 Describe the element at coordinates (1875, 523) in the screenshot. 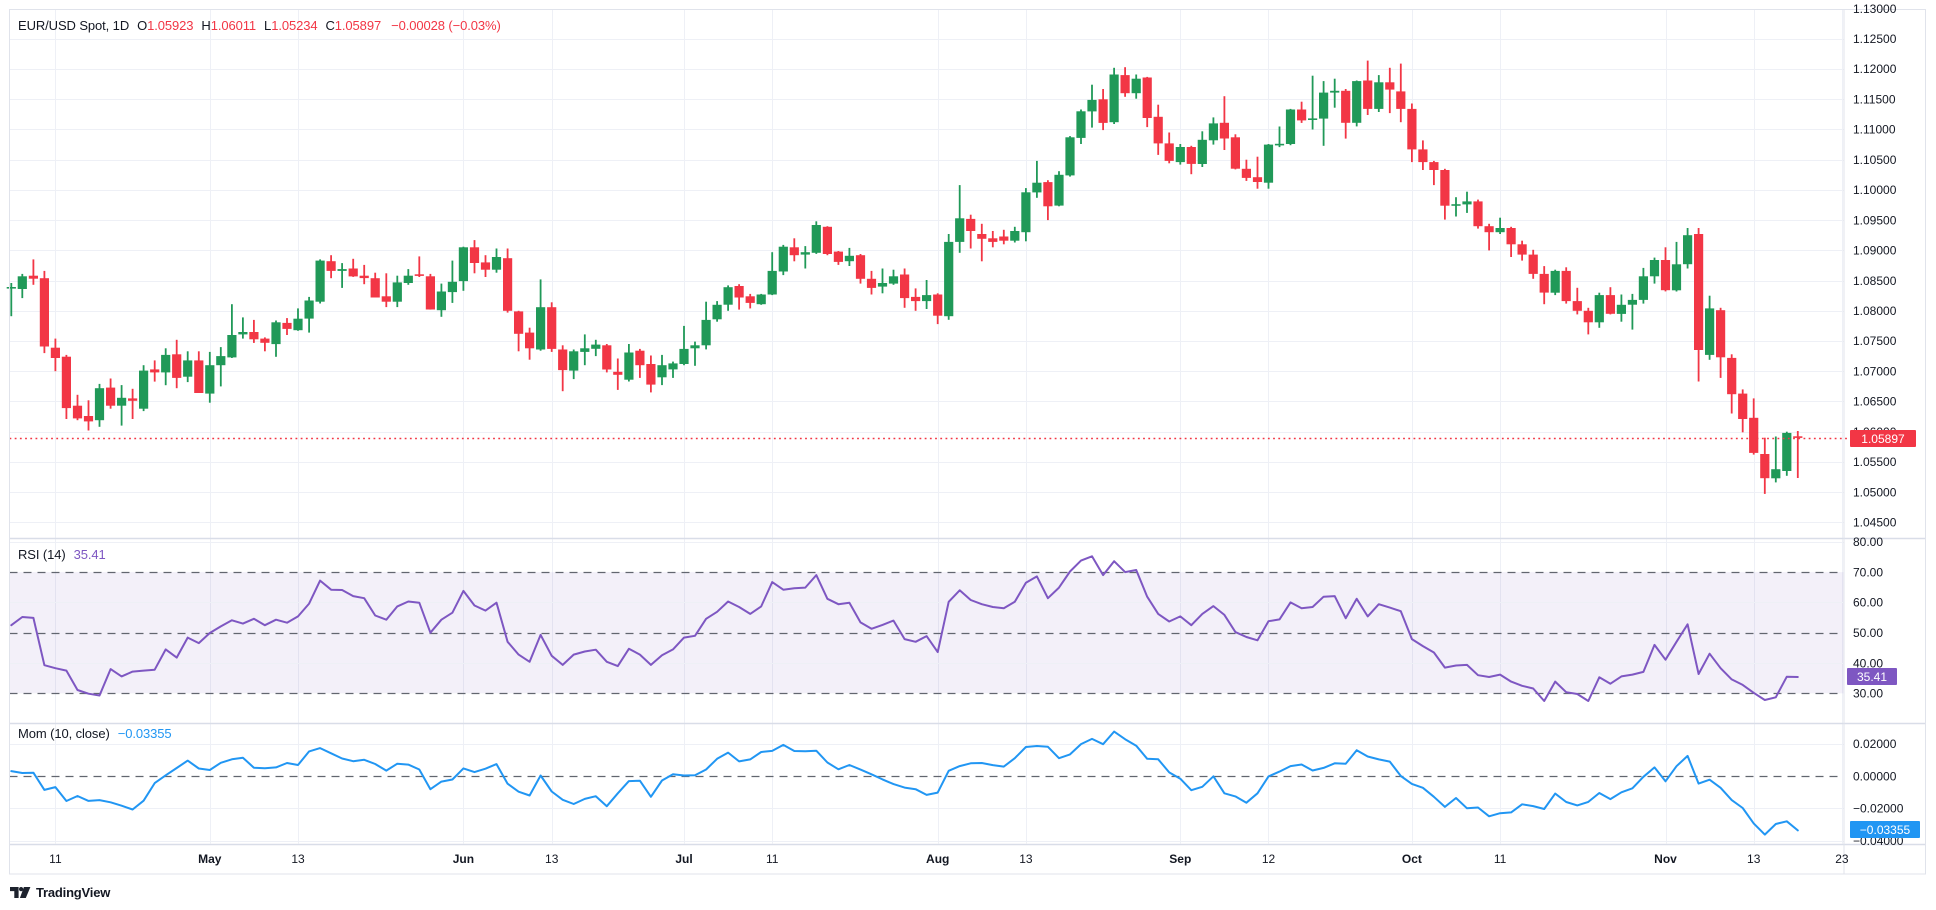

I see `price-axis-label: 1.04500` at that location.